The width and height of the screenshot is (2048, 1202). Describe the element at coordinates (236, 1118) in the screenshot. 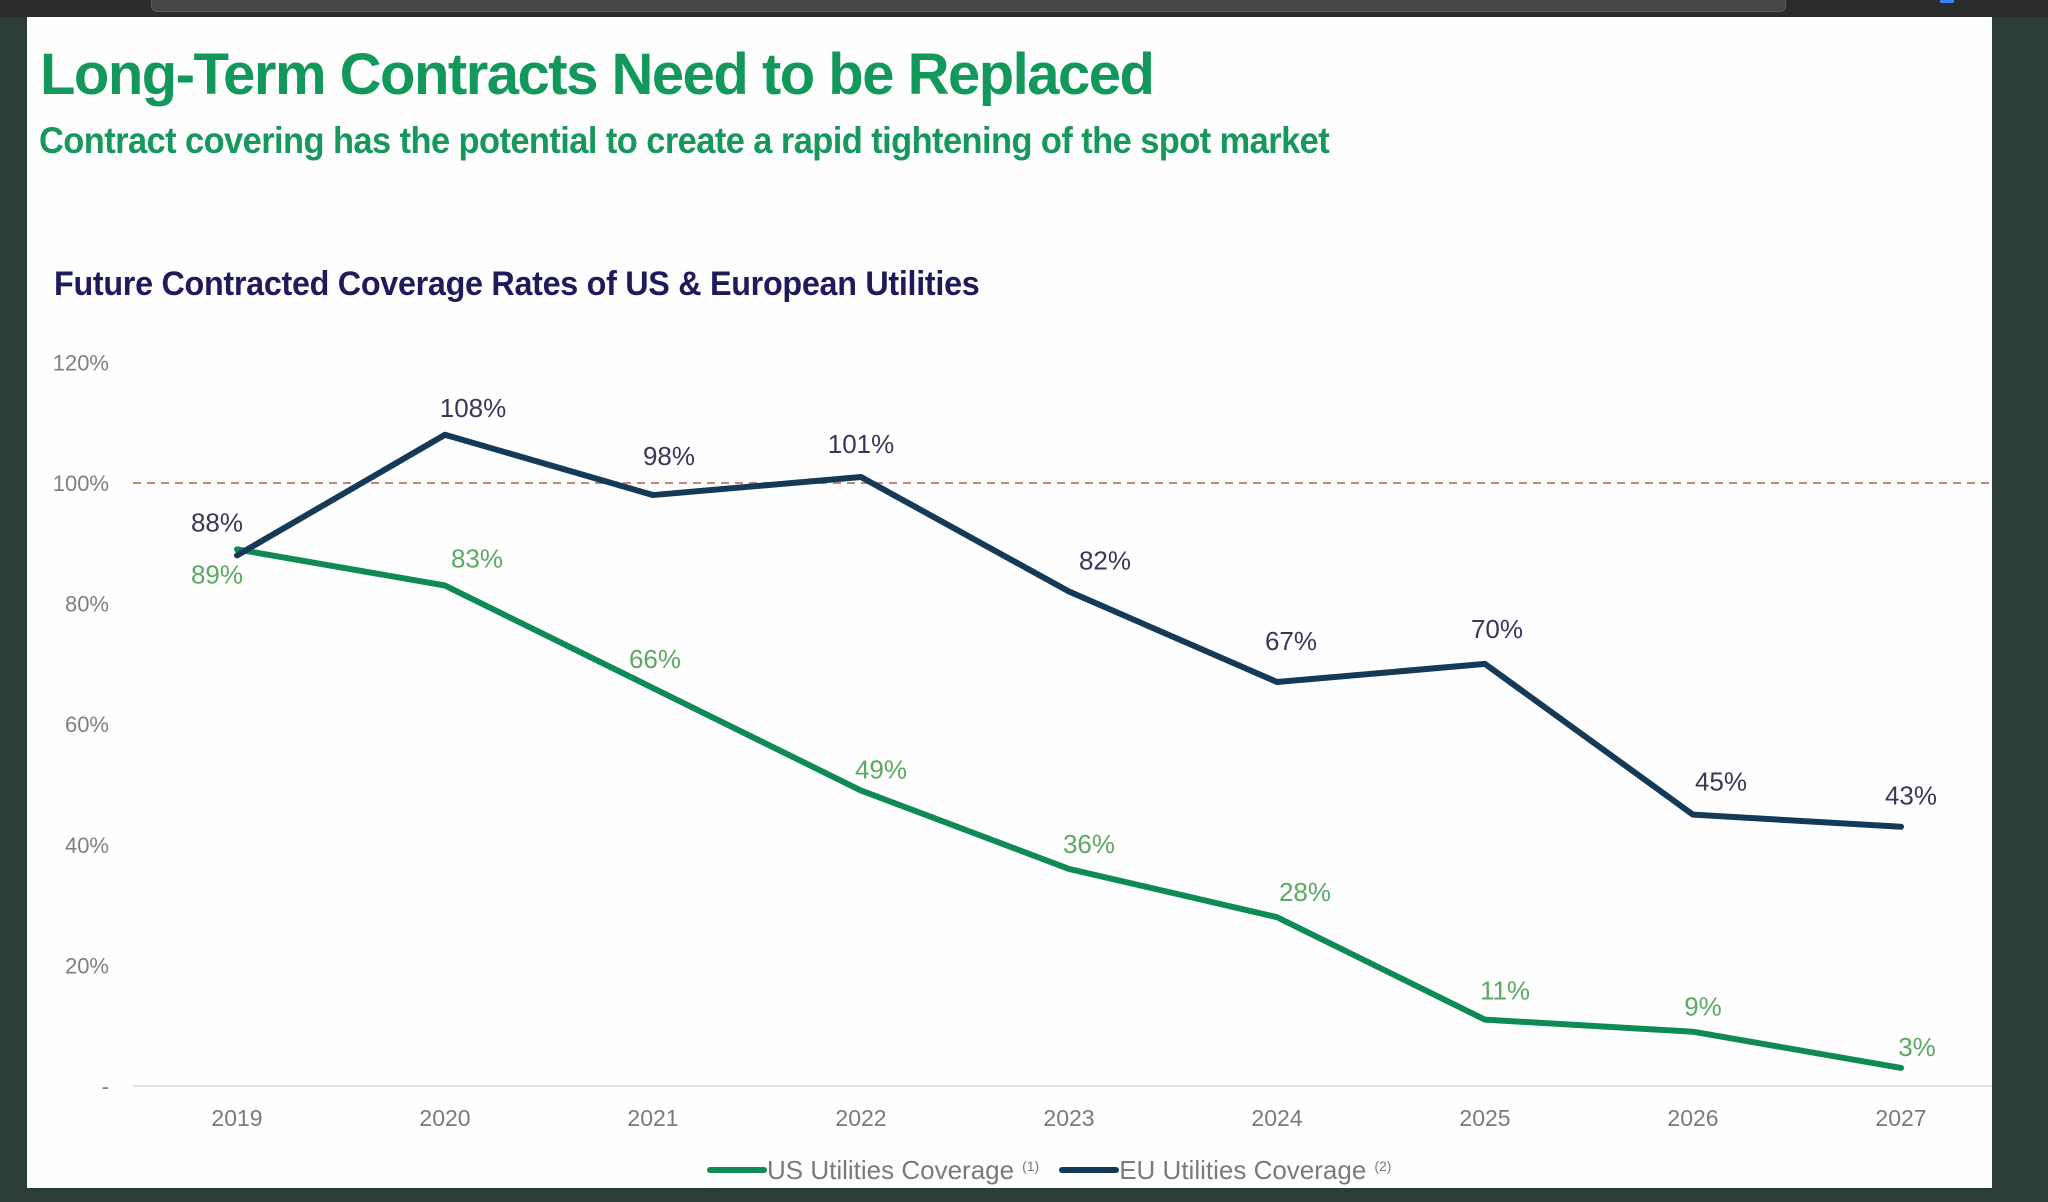

I see `x-tick-label: 2019` at that location.